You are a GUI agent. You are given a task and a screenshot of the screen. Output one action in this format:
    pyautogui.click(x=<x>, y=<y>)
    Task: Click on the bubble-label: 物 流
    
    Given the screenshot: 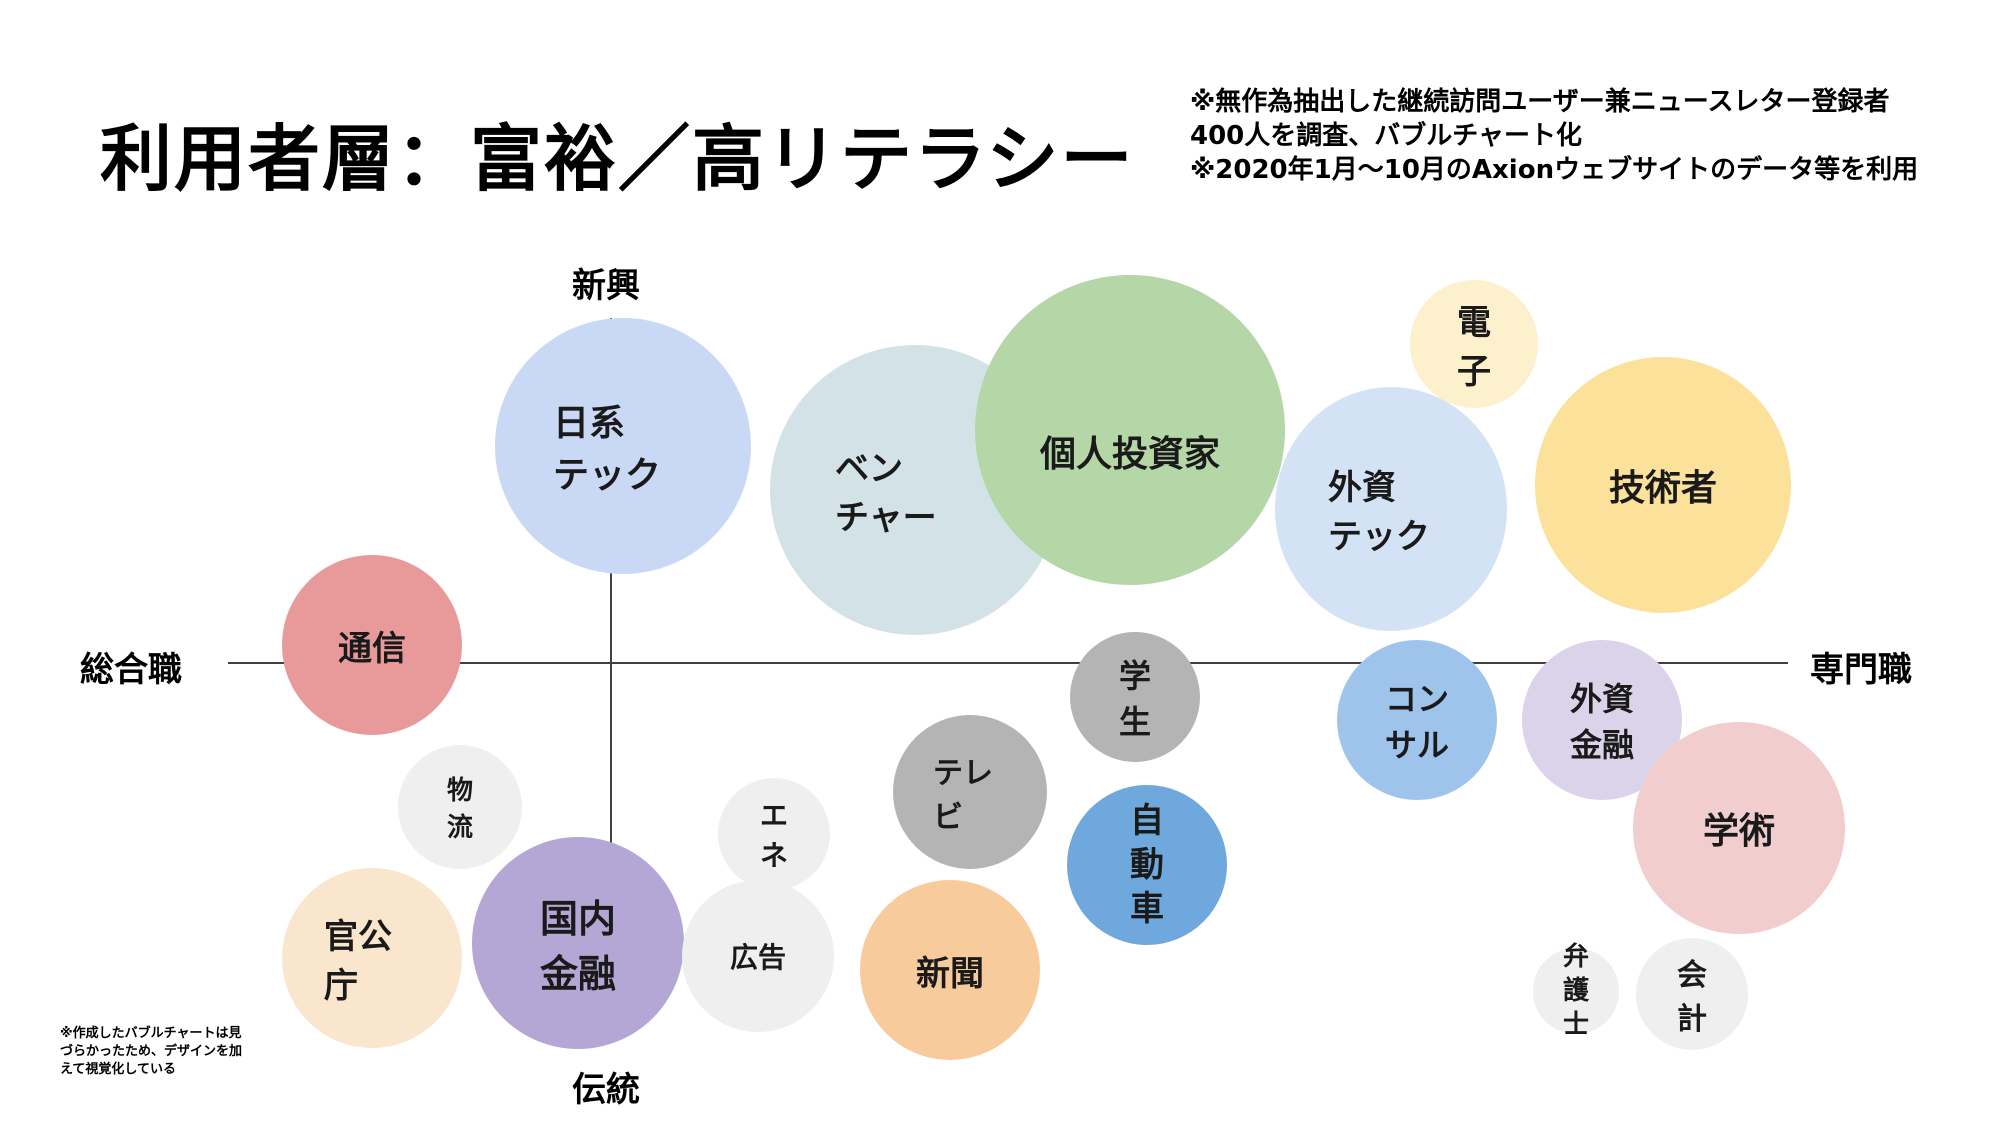 What is the action you would take?
    pyautogui.click(x=459, y=809)
    